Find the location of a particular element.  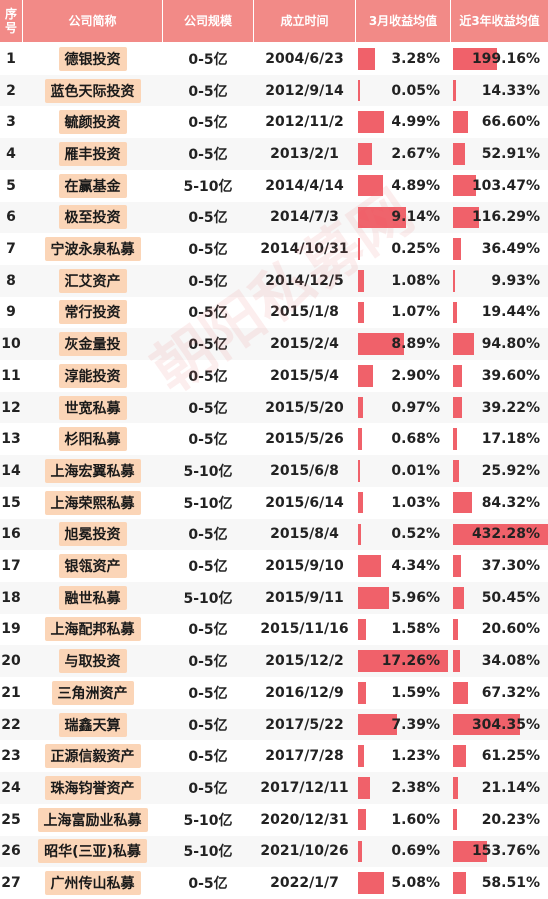

table-row: 26 昭华(三亚)私募 5-10亿 2021/10/26 0.69% 153.76% is located at coordinates (274, 851).